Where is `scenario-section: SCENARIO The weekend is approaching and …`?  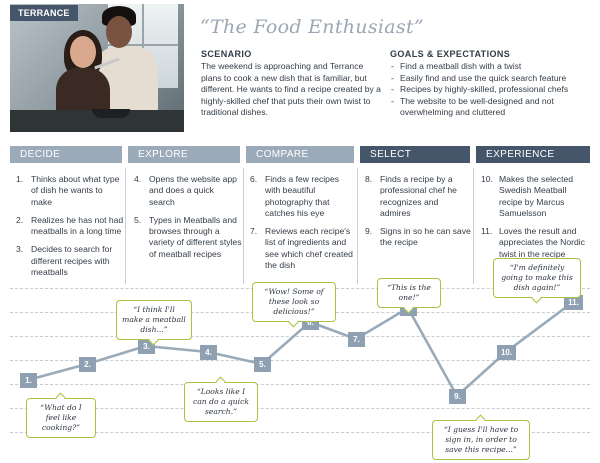
scenario-section: SCENARIO The weekend is approaching and … is located at coordinates (291, 84).